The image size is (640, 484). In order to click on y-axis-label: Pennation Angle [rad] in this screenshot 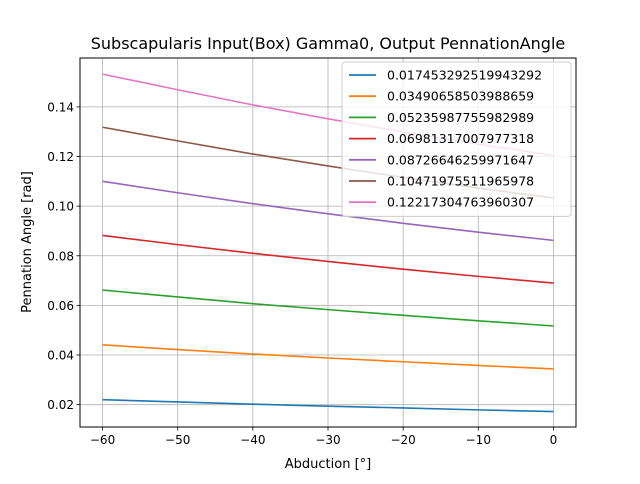, I will do `click(27, 242)`.